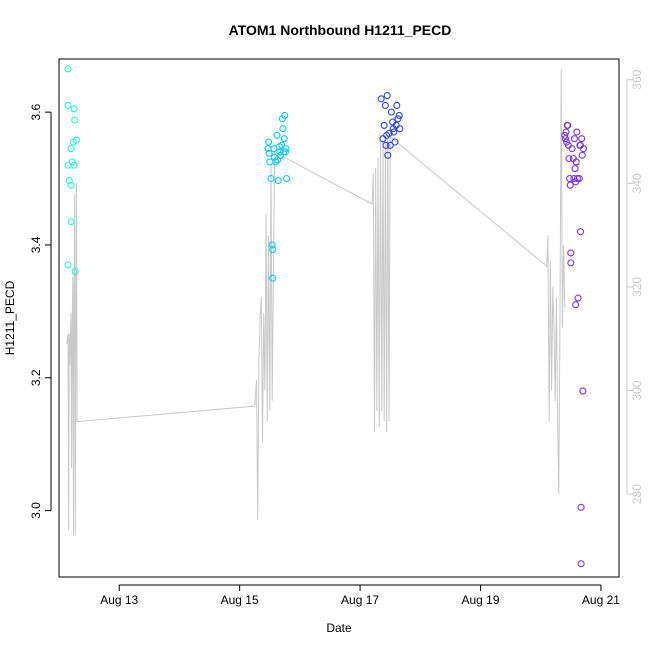 The image size is (650, 650). Describe the element at coordinates (637, 183) in the screenshot. I see `y2-tick-label: 340` at that location.